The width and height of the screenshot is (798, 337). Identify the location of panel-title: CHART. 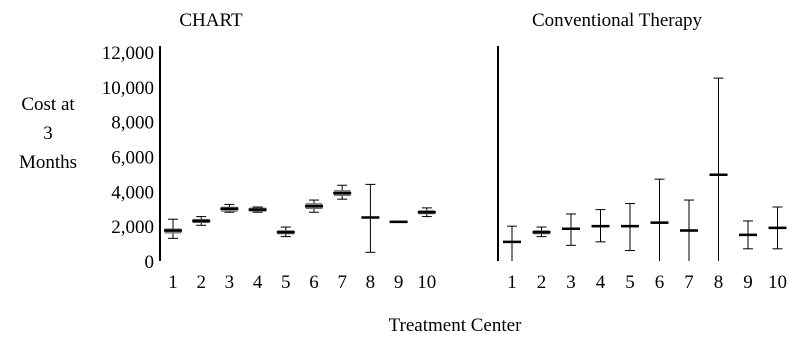
(211, 20).